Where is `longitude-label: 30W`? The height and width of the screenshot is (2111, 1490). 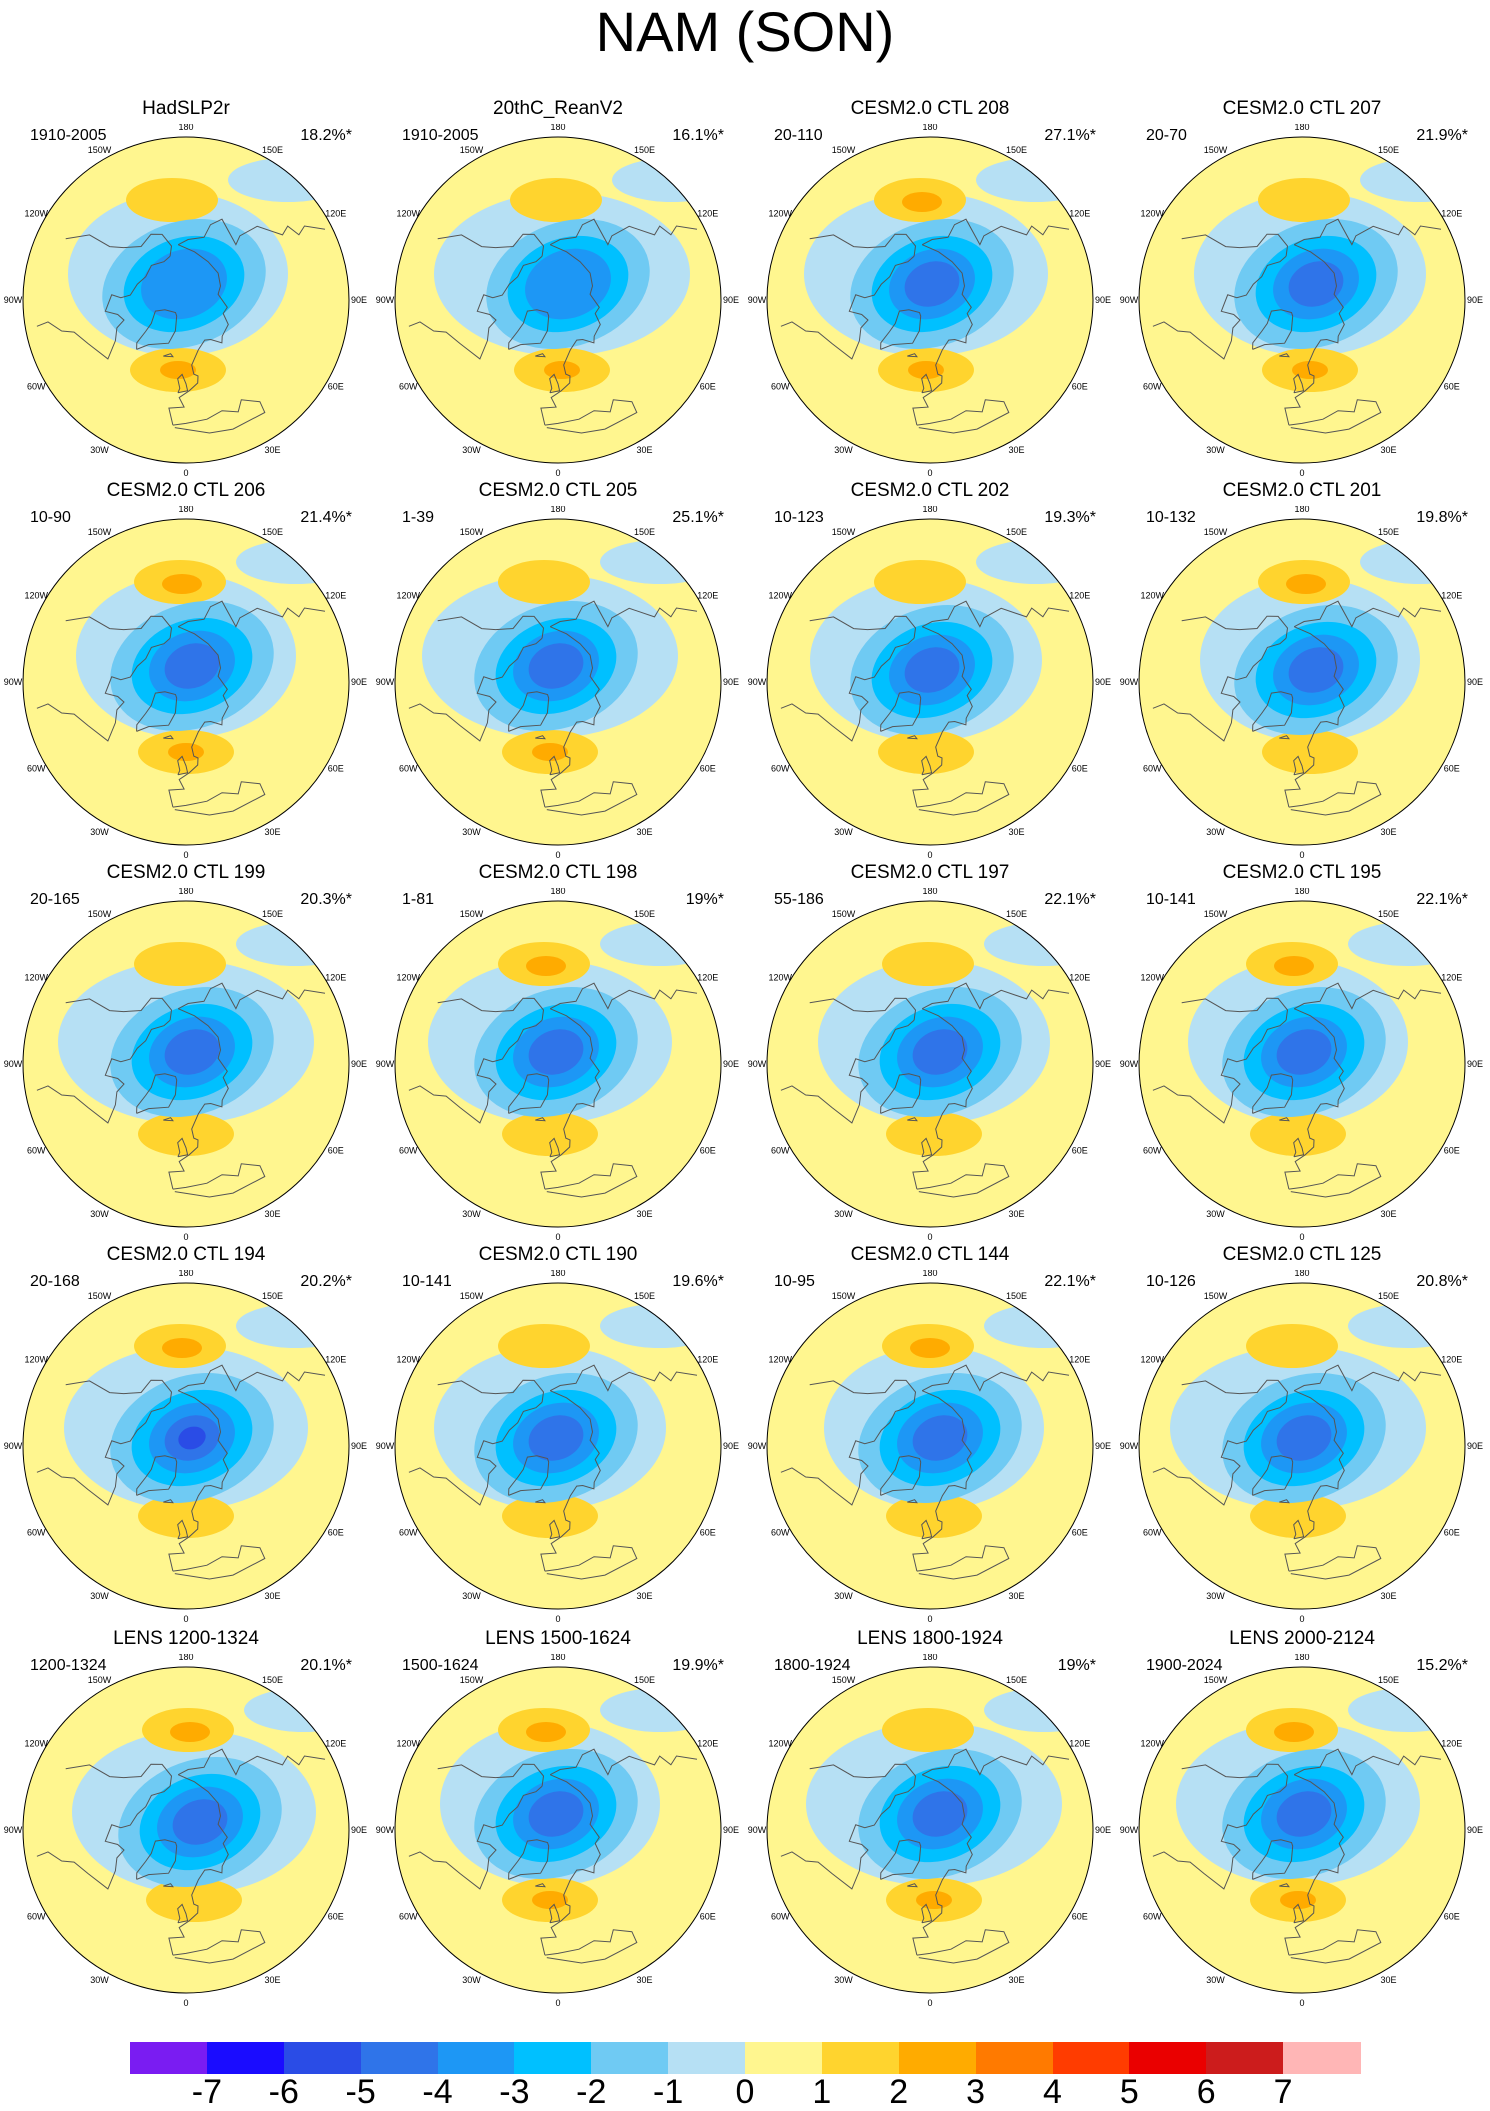
longitude-label: 30W is located at coordinates (99, 832).